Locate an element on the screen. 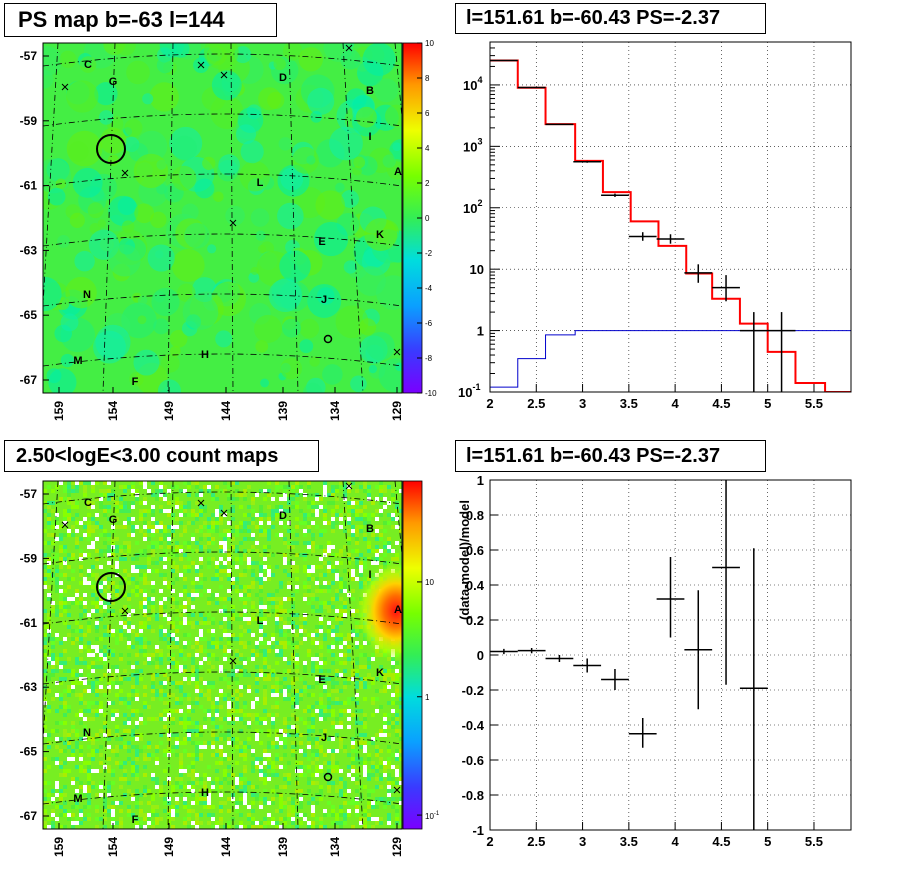 The width and height of the screenshot is (898, 875). ps-map-y-tick-label: -65 is located at coordinates (29, 315).